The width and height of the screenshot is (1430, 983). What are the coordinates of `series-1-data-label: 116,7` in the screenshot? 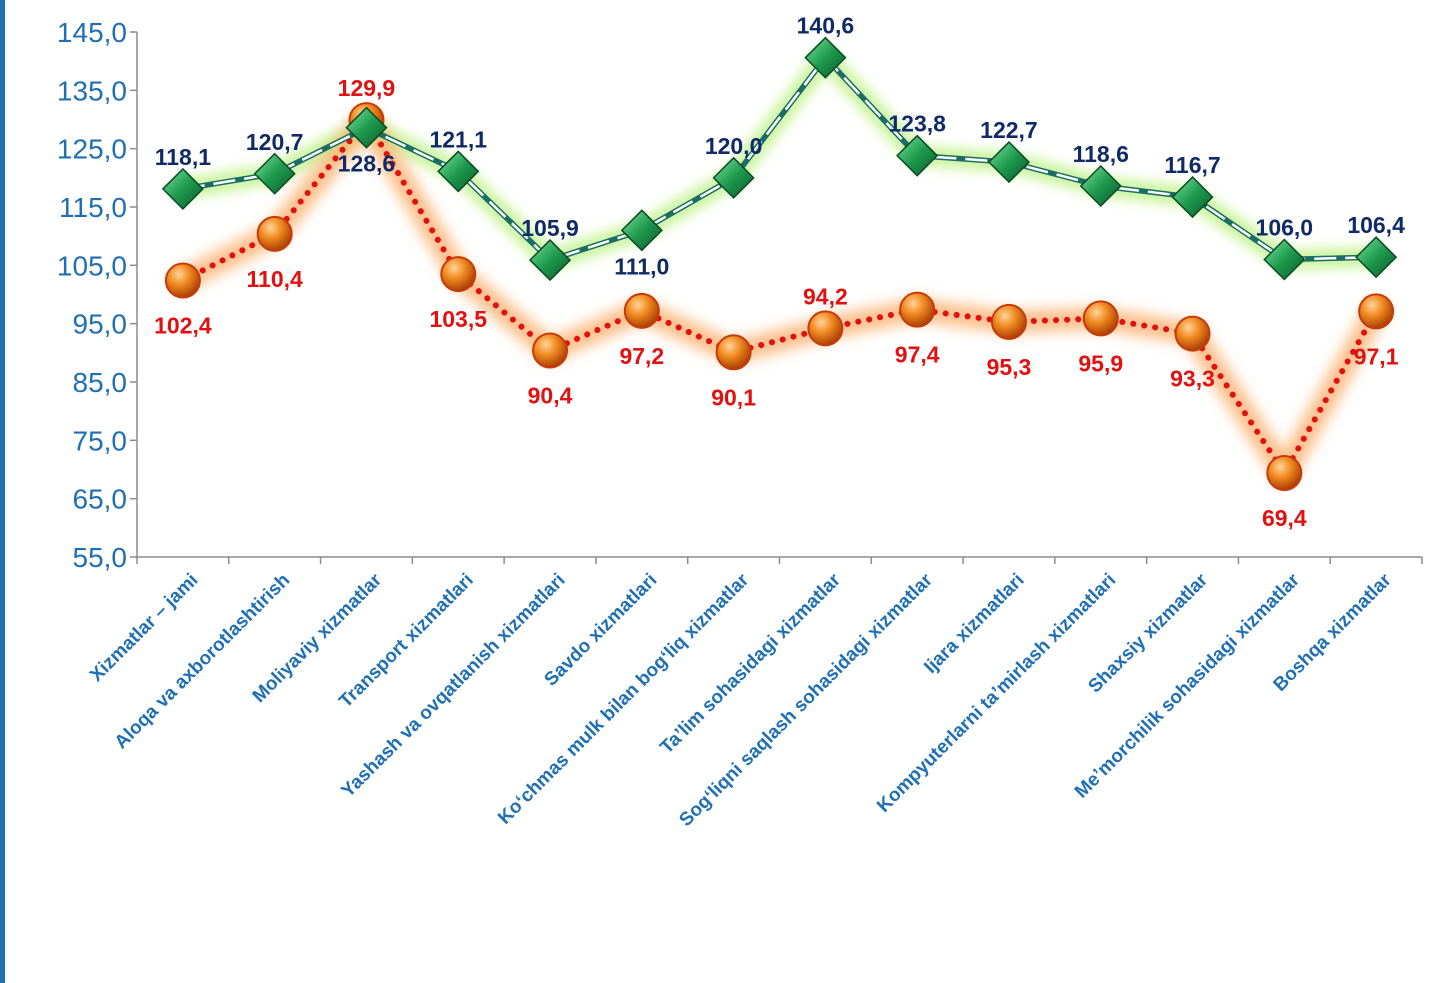 It's located at (1192, 165).